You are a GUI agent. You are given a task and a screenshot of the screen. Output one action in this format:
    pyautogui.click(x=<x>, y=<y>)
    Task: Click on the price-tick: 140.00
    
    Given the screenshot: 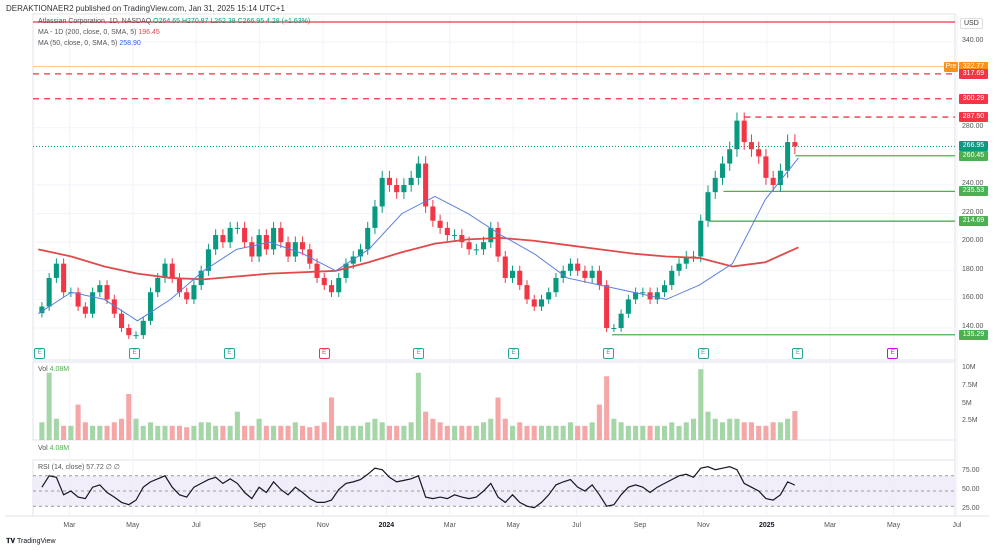 What is the action you would take?
    pyautogui.click(x=973, y=326)
    